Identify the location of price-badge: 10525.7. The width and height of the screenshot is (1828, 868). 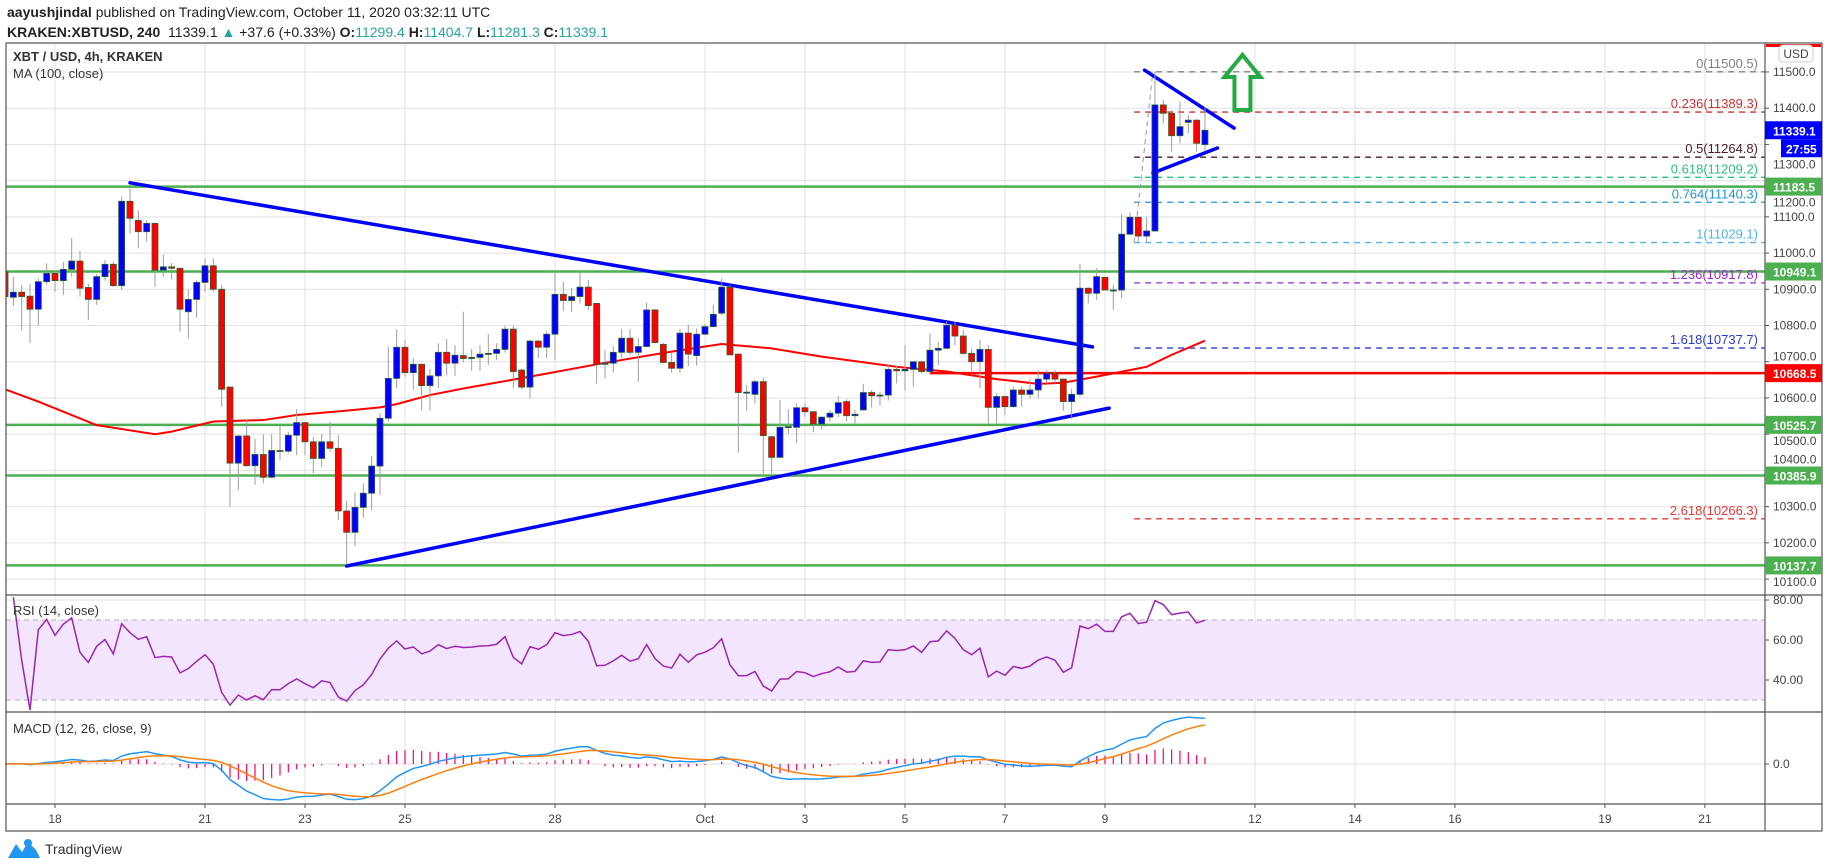
(1793, 424).